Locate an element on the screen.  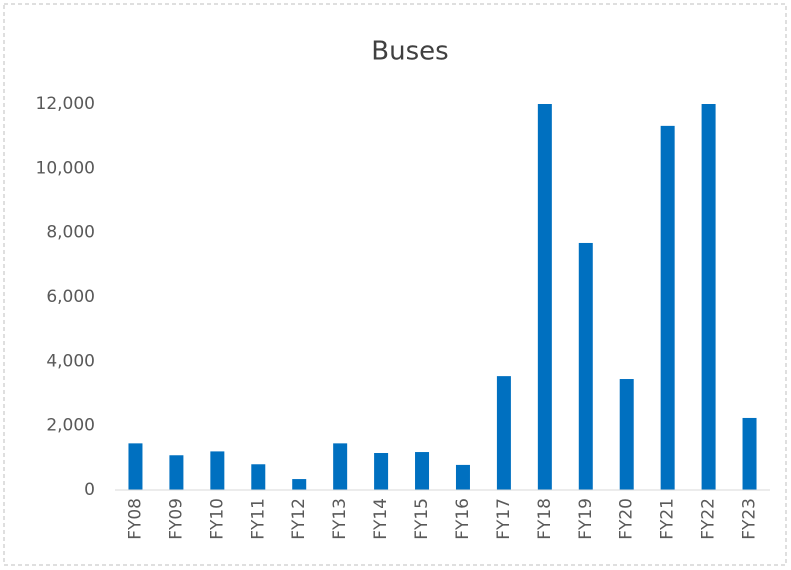
x-tick-label: FY16 is located at coordinates (463, 519).